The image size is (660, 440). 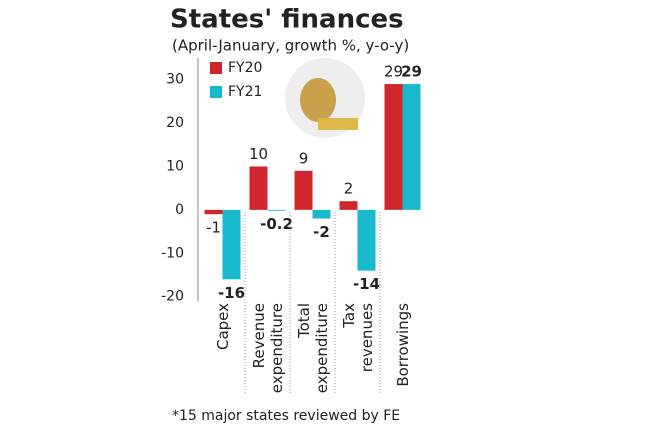 What do you see at coordinates (245, 68) in the screenshot?
I see `legend-label: FY20` at bounding box center [245, 68].